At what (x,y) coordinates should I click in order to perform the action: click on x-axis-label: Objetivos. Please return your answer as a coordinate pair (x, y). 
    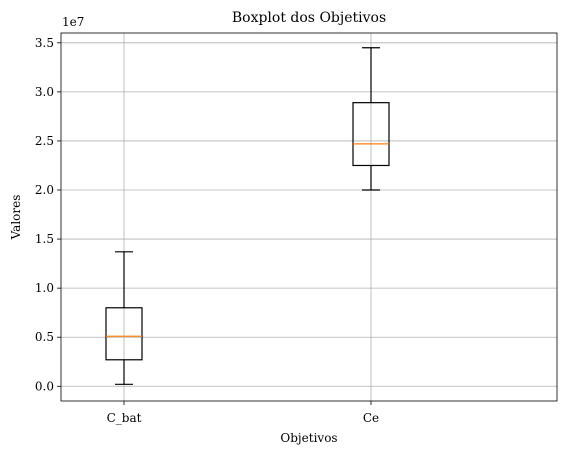
    Looking at the image, I should click on (308, 438).